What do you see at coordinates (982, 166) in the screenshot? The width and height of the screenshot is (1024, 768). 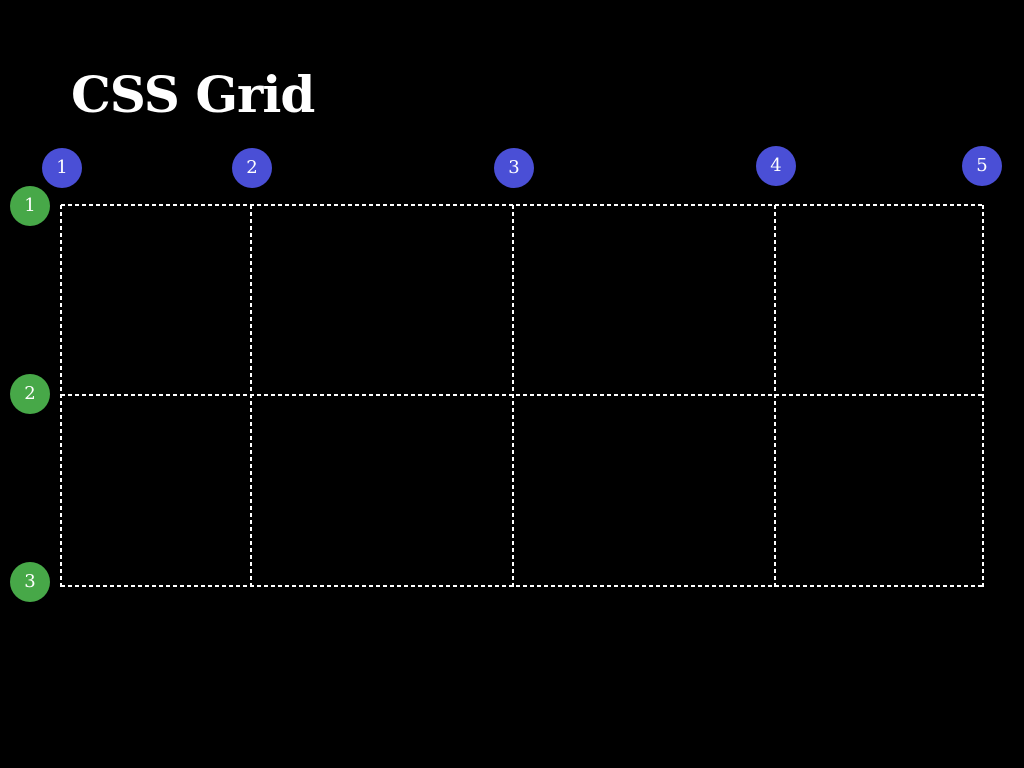 I see `column-line-badge-5: 5` at bounding box center [982, 166].